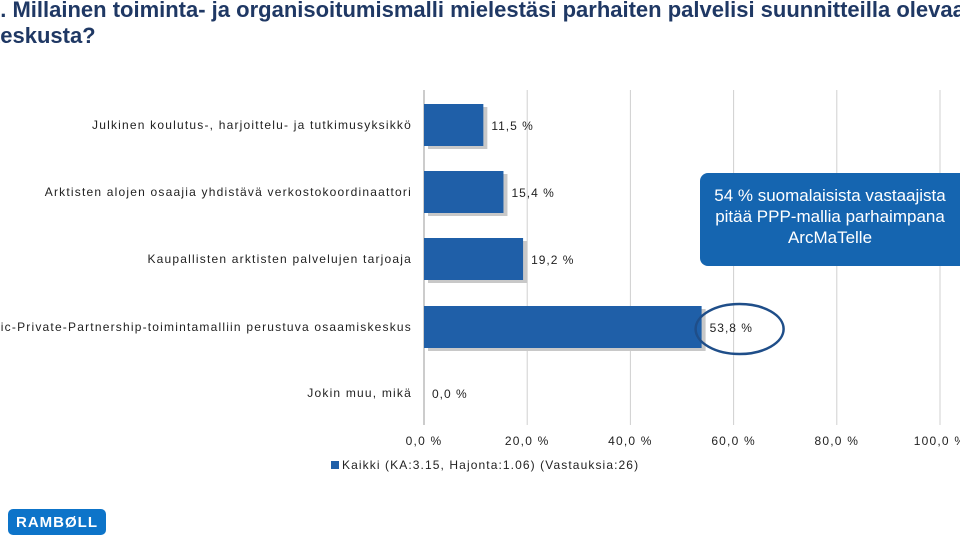  Describe the element at coordinates (565, 227) in the screenshot. I see `bars` at that location.